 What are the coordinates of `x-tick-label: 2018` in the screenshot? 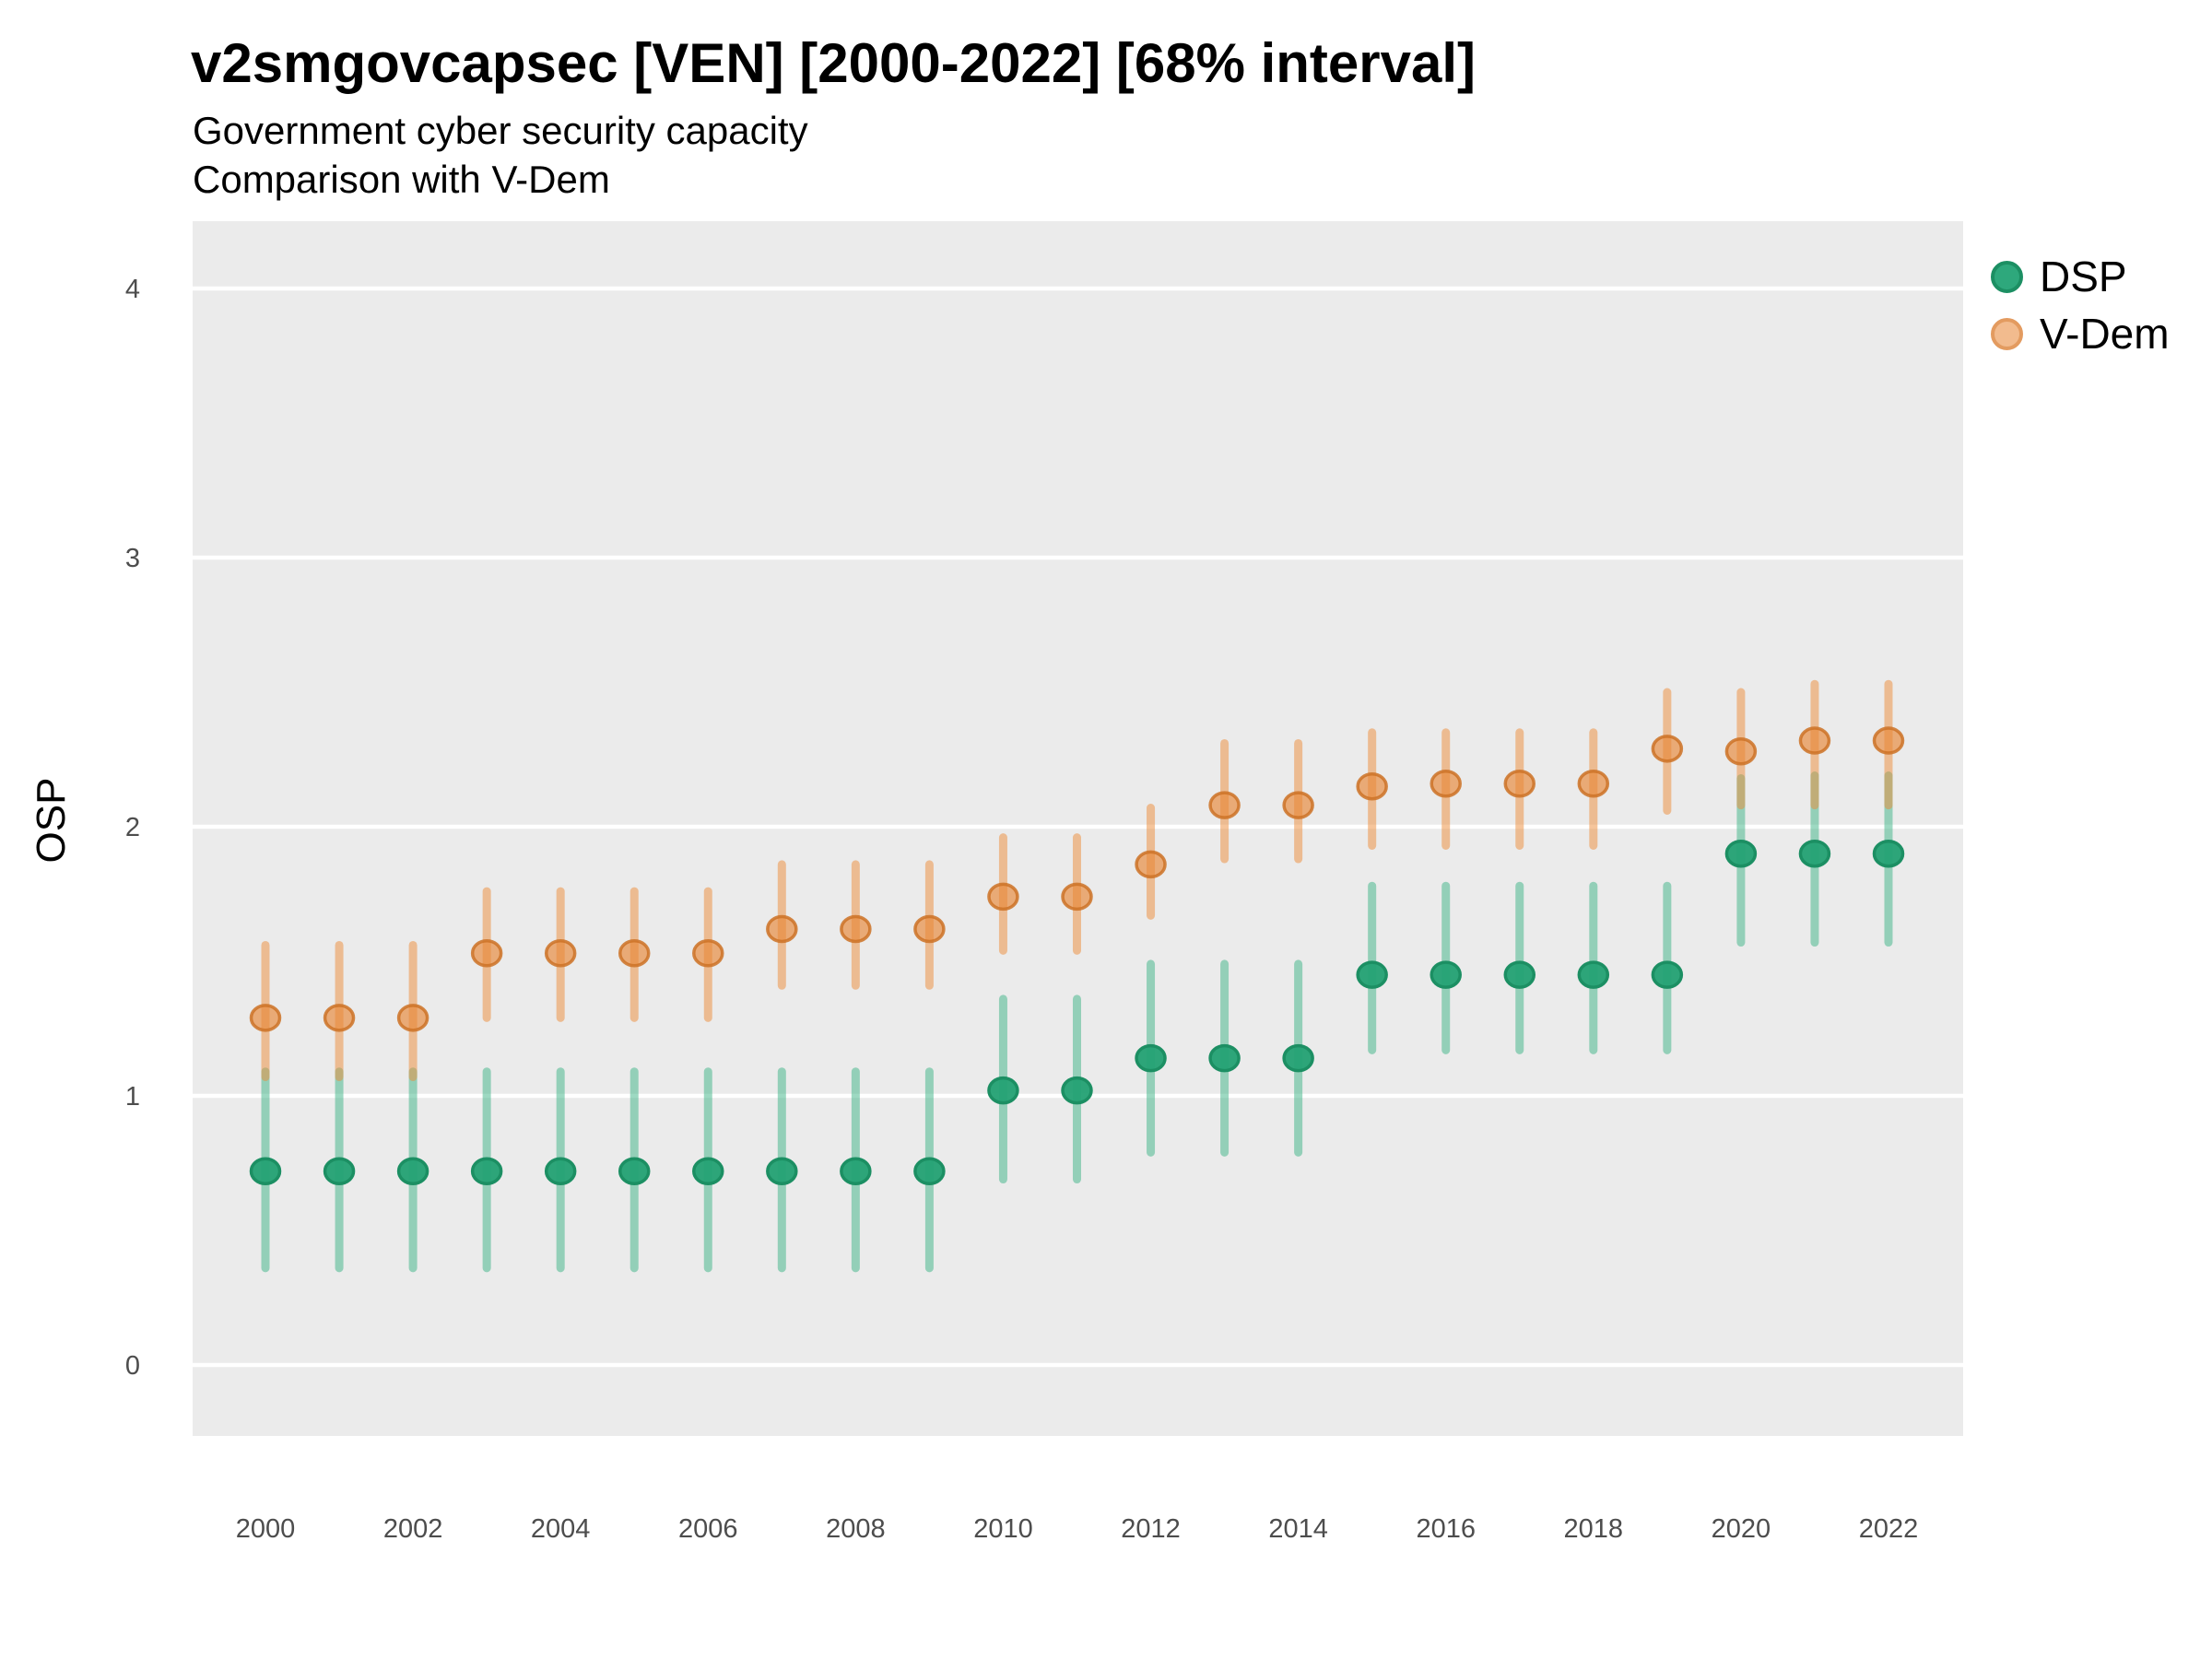 It's located at (1594, 1529).